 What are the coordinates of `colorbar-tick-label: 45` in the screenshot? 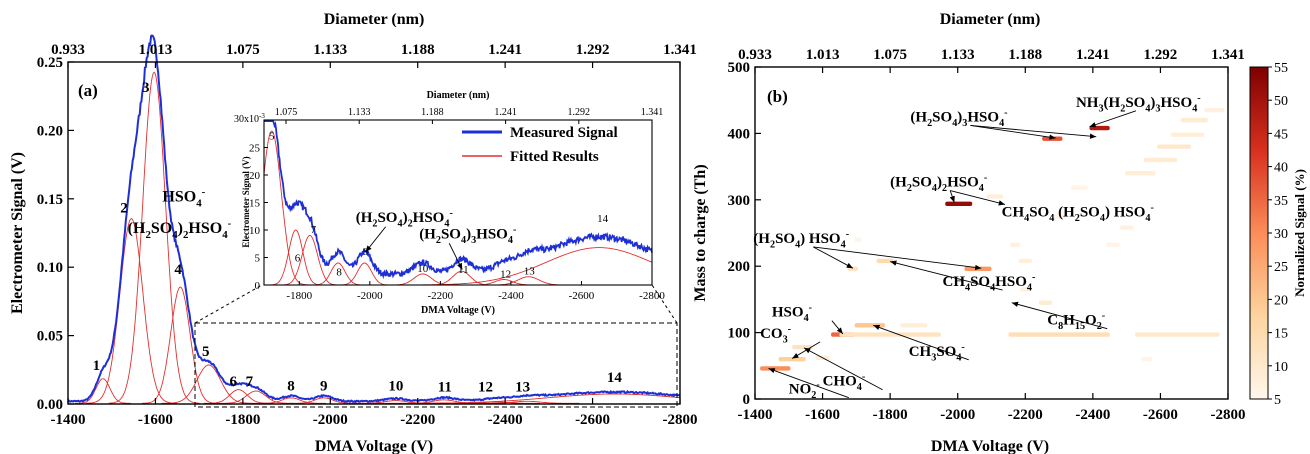 It's located at (1281, 134).